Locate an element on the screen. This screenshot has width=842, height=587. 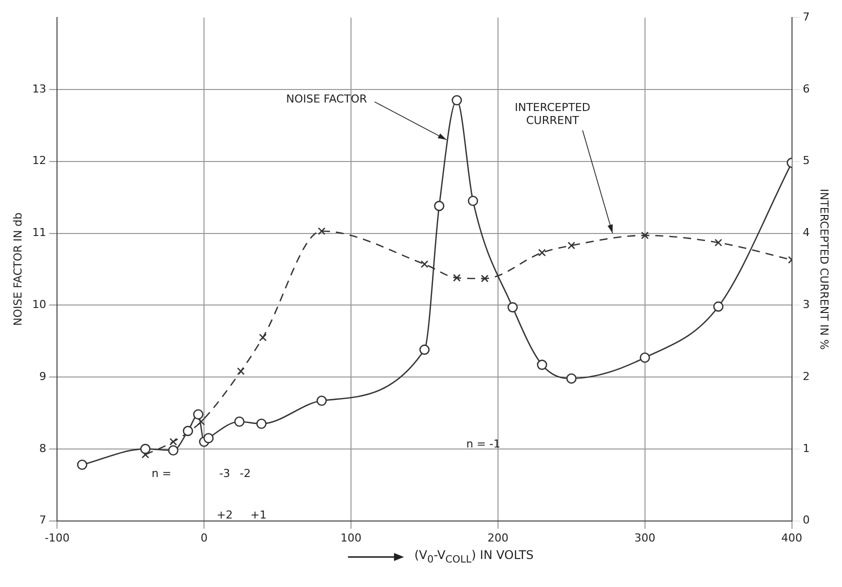
y-tick-label: 7 is located at coordinates (42, 520).